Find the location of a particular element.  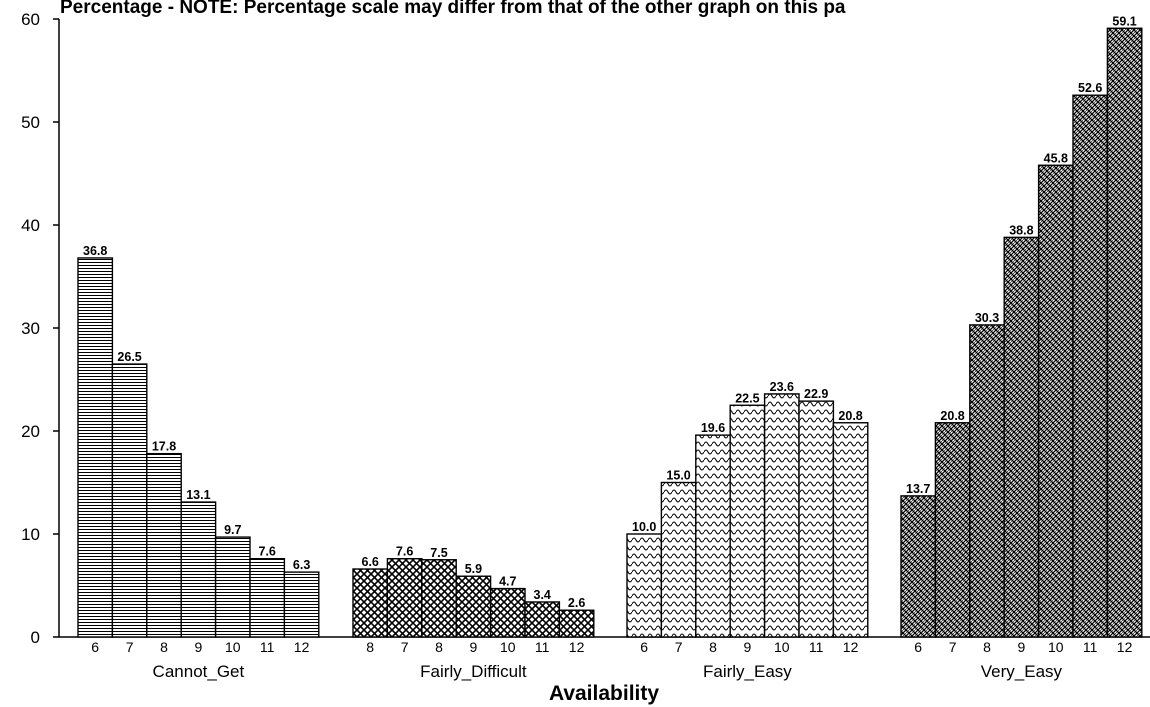

bar-value-label: 15.0 is located at coordinates (678, 476).